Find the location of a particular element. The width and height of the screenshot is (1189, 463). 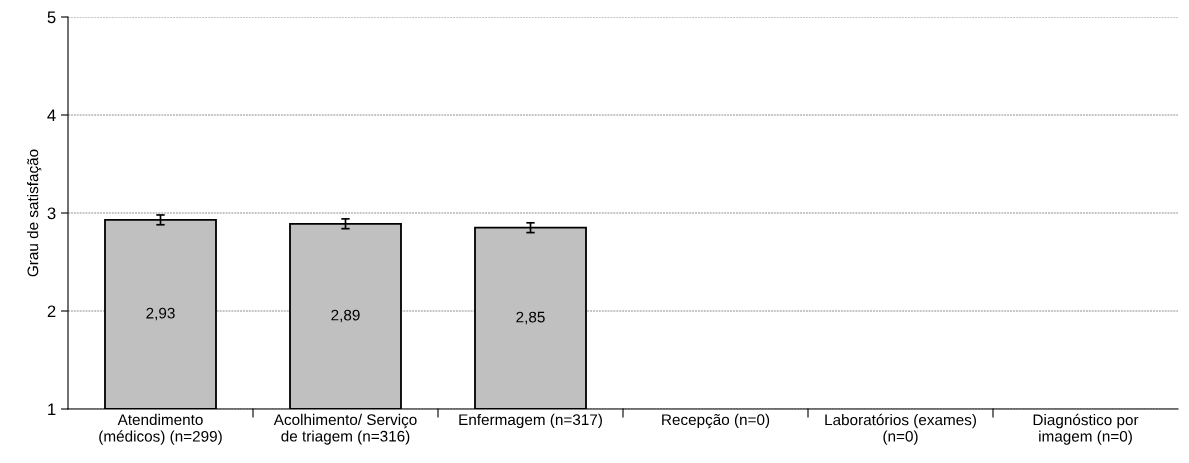

x-tick-label: Acolhimento/ Serviço de triagem (n=316) is located at coordinates (345, 429).